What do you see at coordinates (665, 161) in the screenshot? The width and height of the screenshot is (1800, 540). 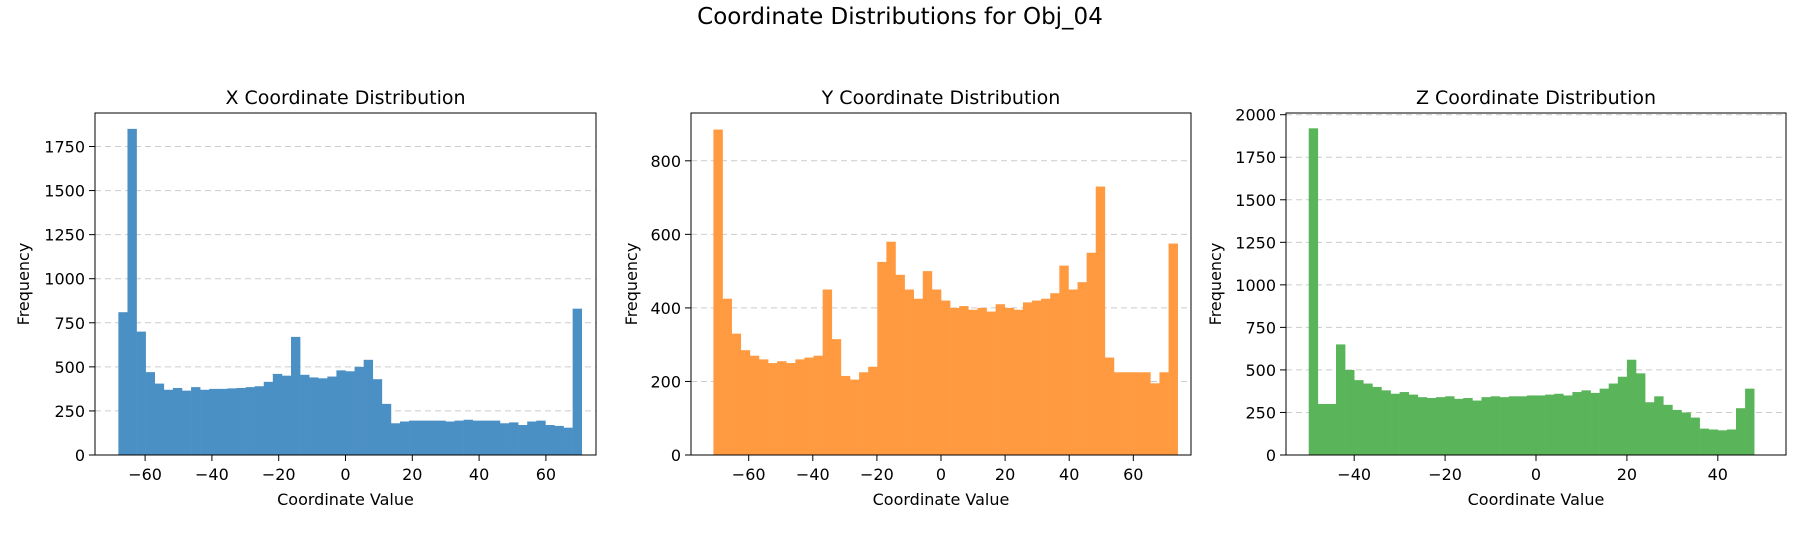 I see `y-tick-label: 800` at bounding box center [665, 161].